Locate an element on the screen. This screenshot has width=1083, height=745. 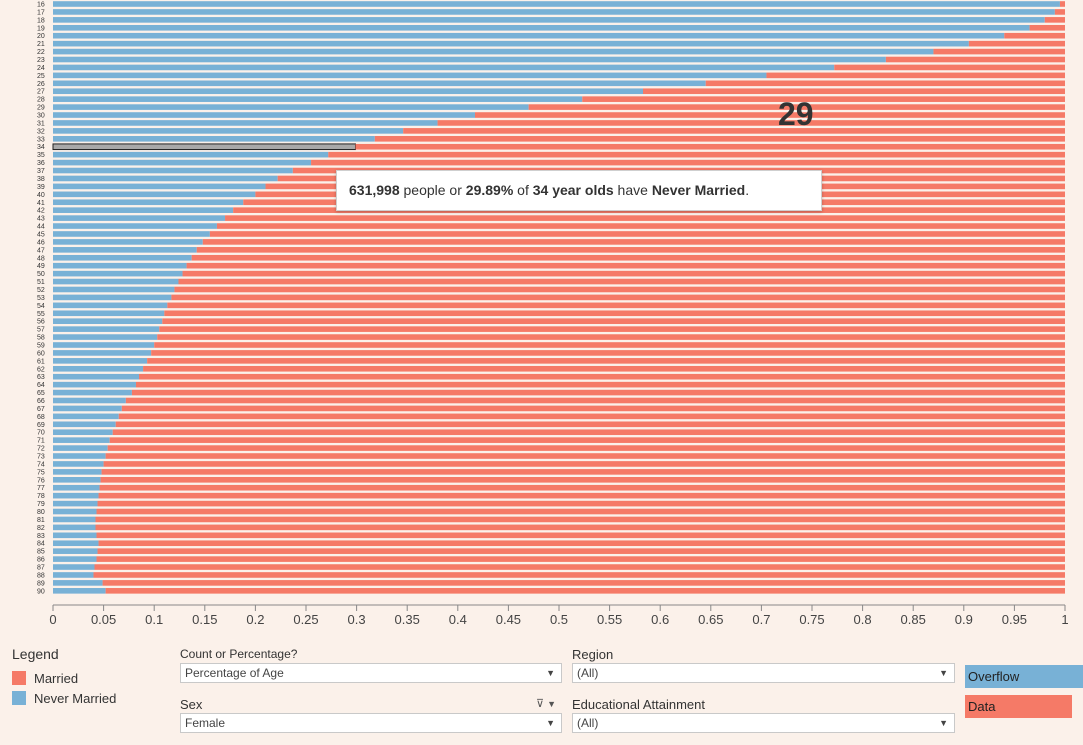
legend-item-married: Married is located at coordinates (64, 678).